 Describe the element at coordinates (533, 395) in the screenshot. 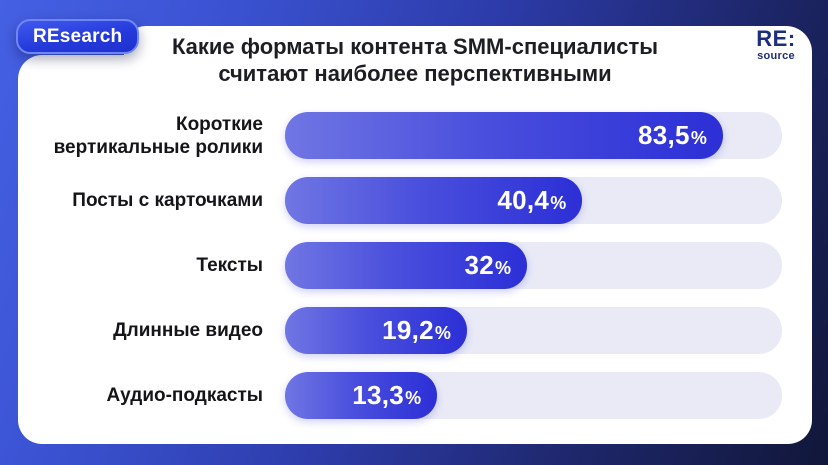

I see `bar-track: 13,3%` at that location.